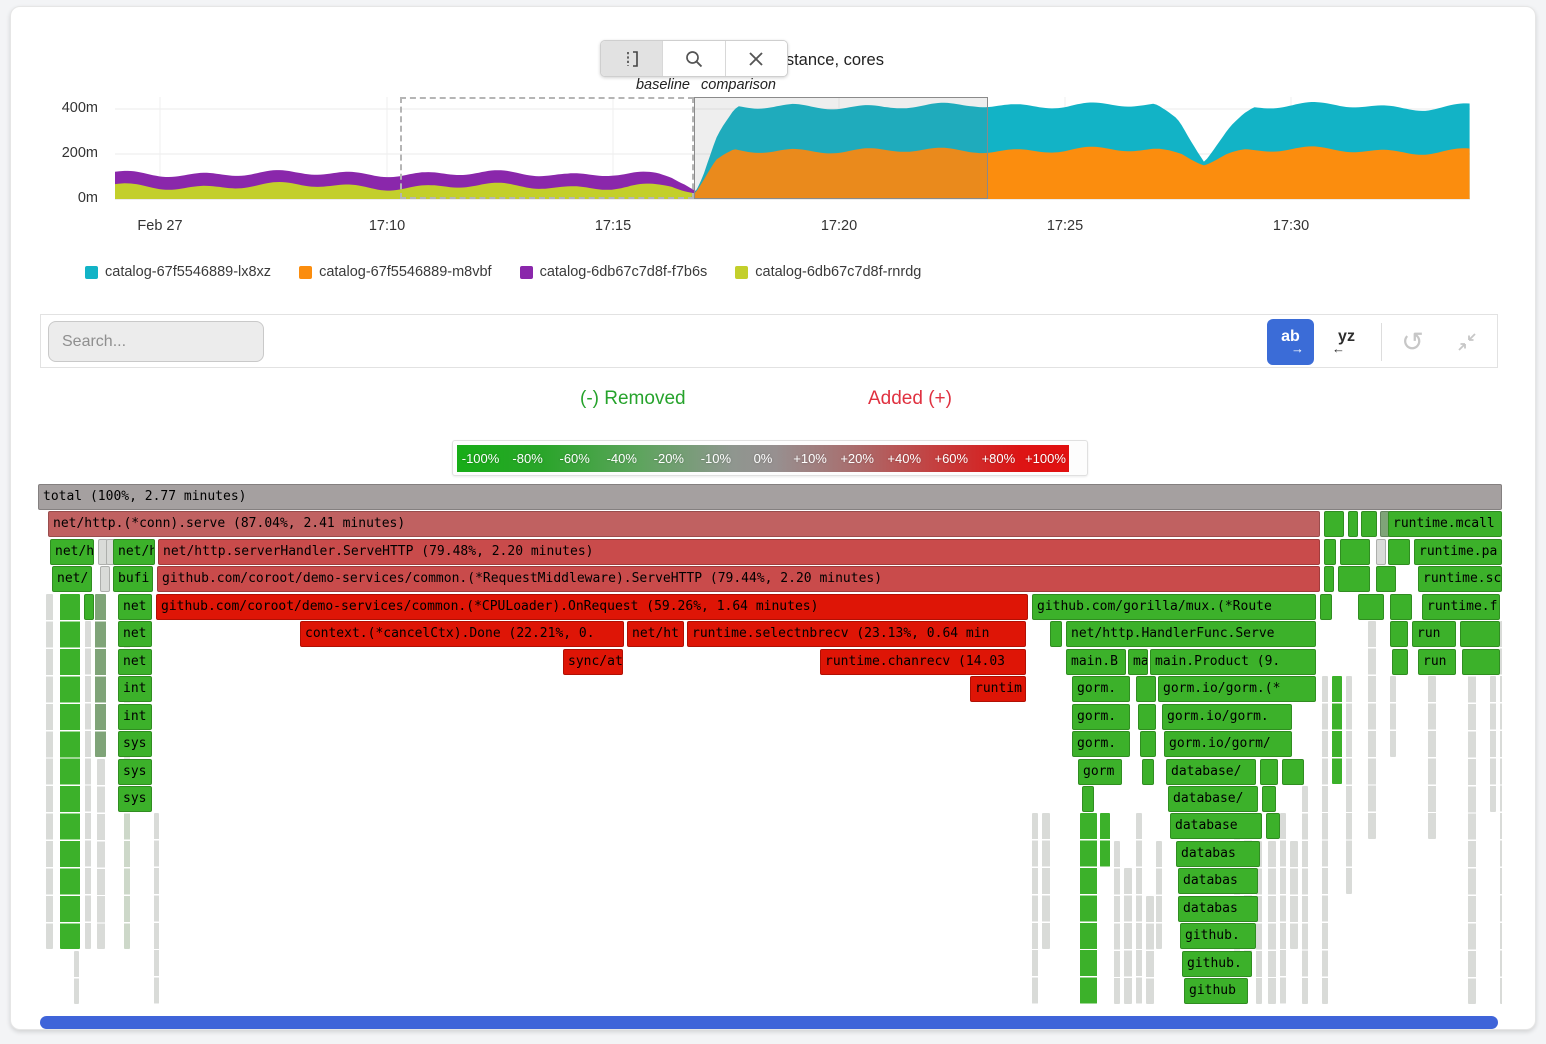  What do you see at coordinates (1346, 342) in the screenshot?
I see `sort-reverse-button: yz ←` at bounding box center [1346, 342].